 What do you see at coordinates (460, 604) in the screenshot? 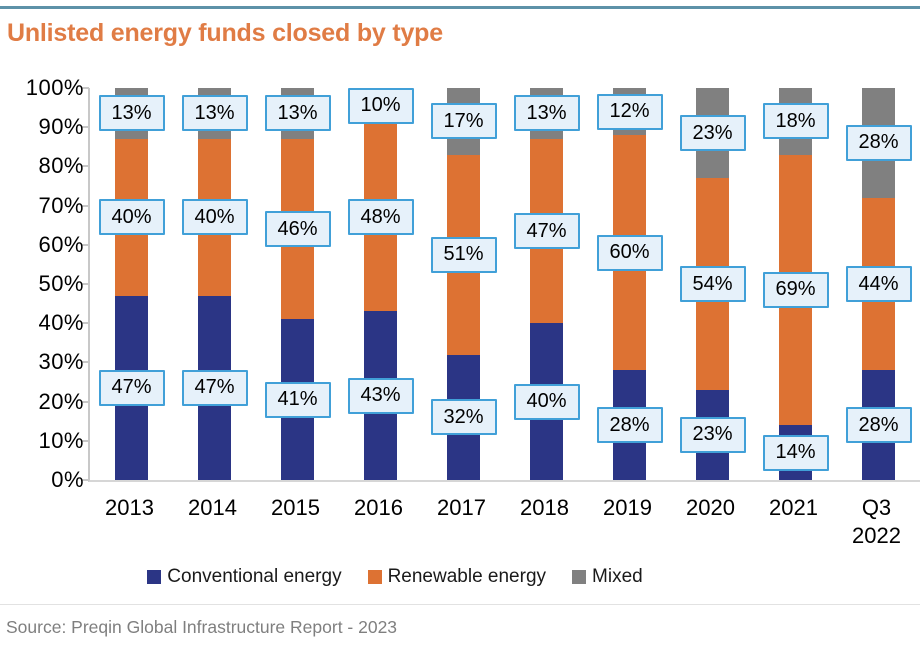
I see `bottom-divider-rule` at bounding box center [460, 604].